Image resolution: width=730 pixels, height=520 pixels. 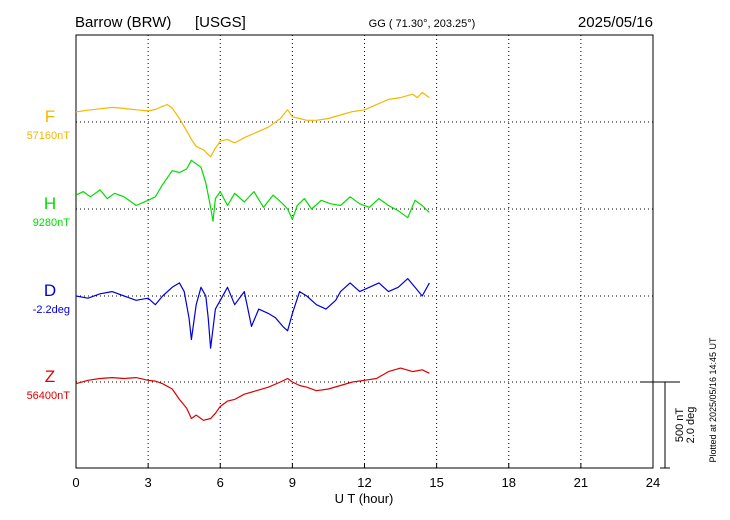 I want to click on series-name-h: H, so click(x=50, y=203).